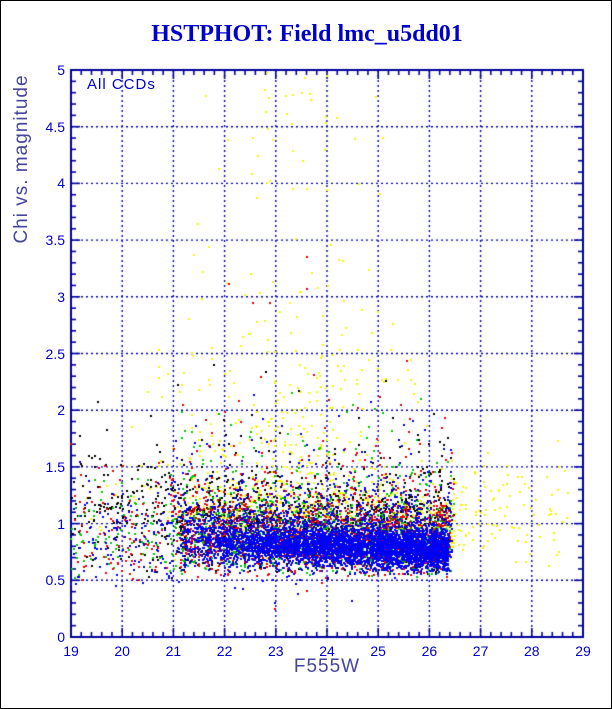  What do you see at coordinates (276, 651) in the screenshot?
I see `x-tick-label: 23` at bounding box center [276, 651].